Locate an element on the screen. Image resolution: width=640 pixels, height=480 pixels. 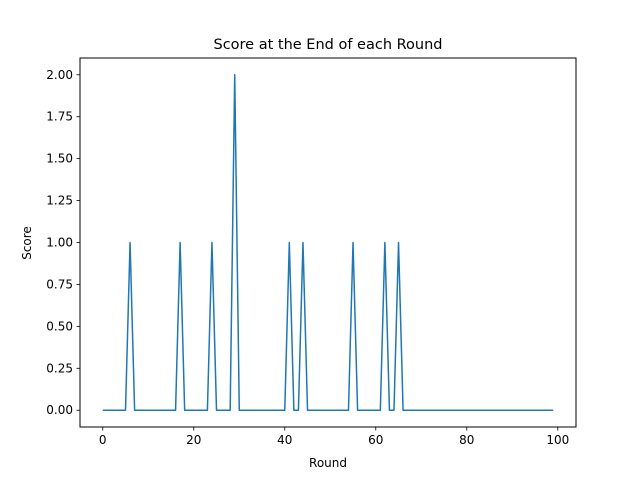
y-tick-label: 1.50 is located at coordinates (59, 159).